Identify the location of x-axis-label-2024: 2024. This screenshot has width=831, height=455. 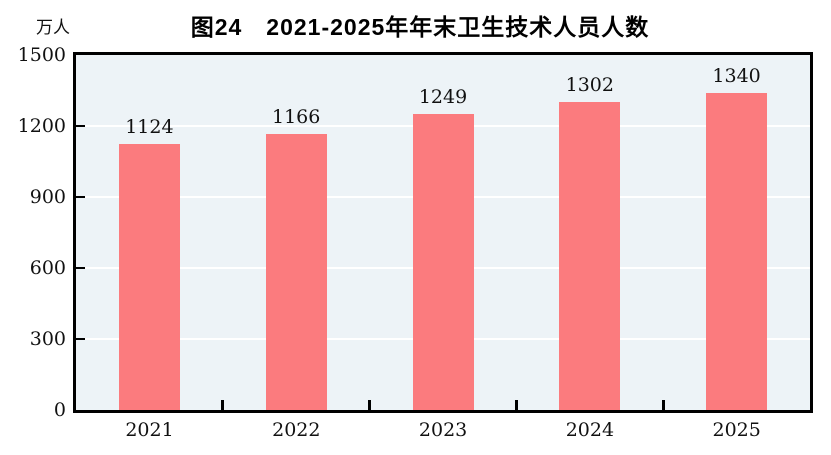
(590, 430).